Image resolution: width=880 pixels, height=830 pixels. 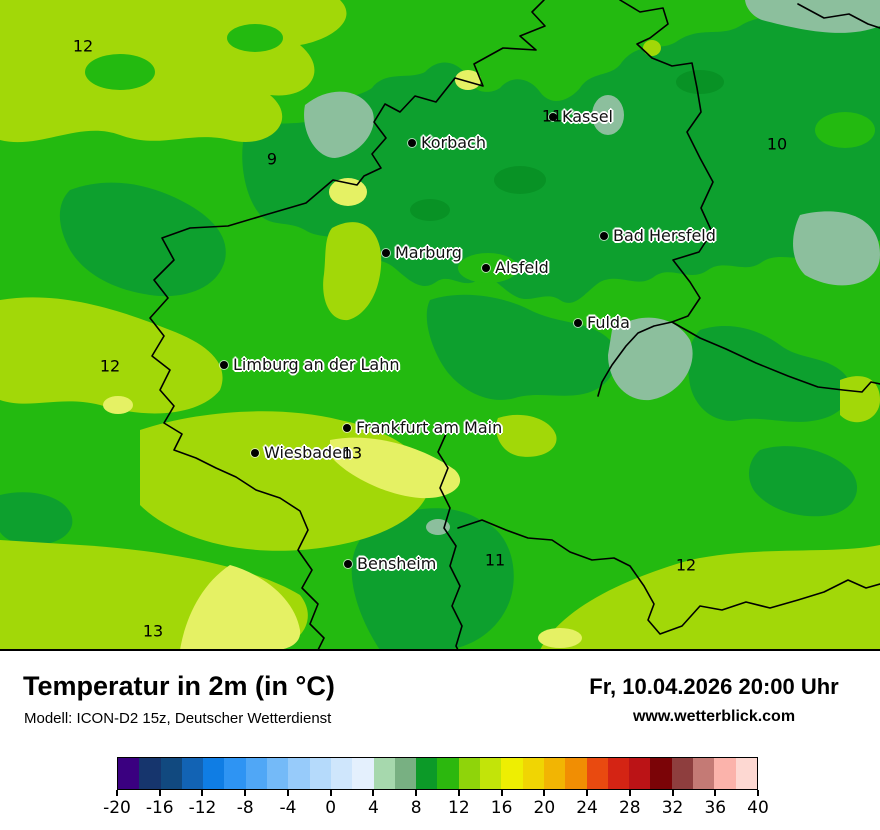 I want to click on map-footer-divider, so click(x=440, y=650).